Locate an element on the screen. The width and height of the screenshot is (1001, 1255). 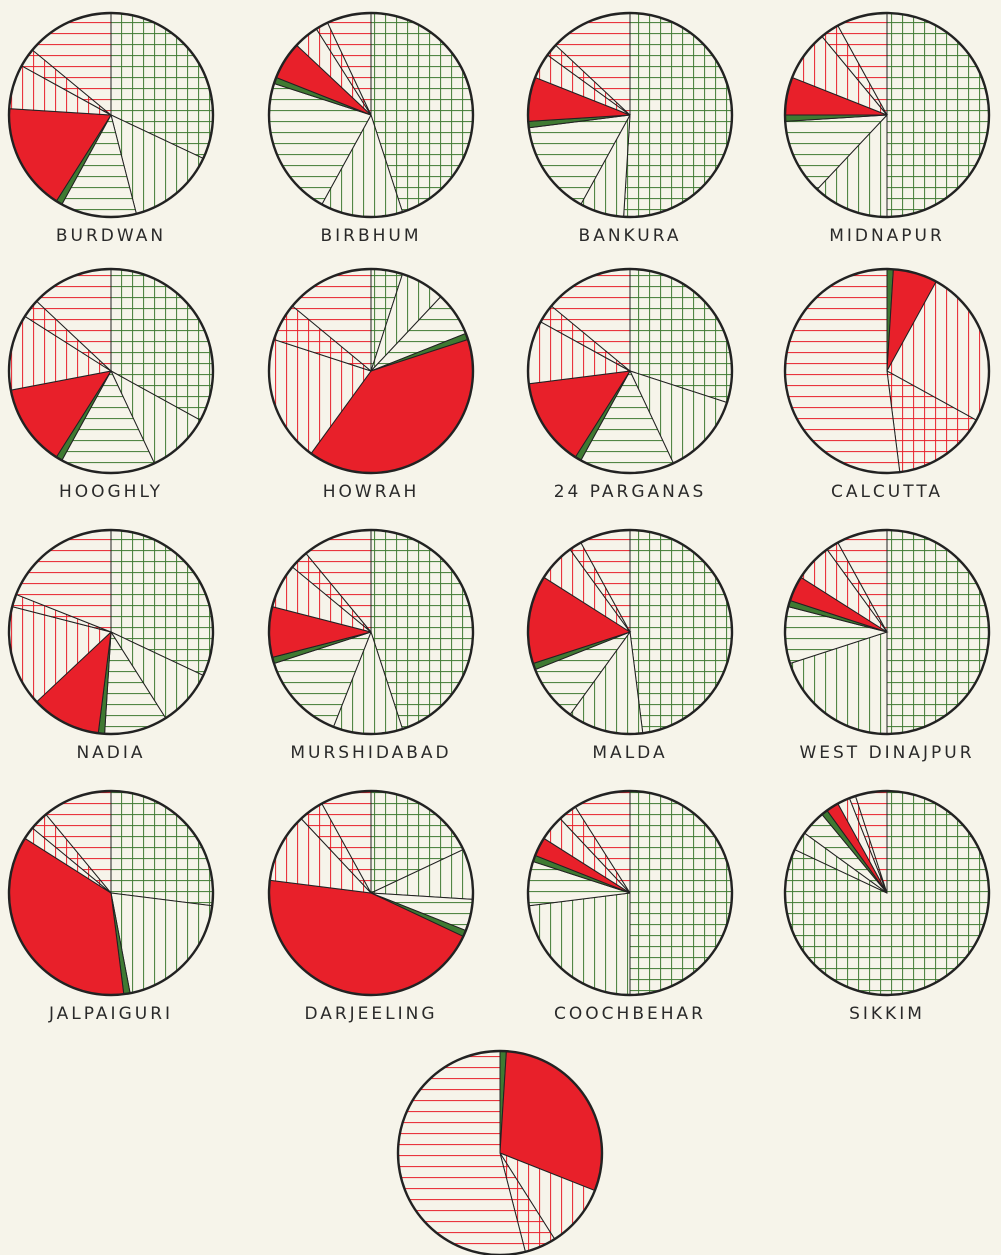
pie-label: BIRBHUM is located at coordinates (370, 236).